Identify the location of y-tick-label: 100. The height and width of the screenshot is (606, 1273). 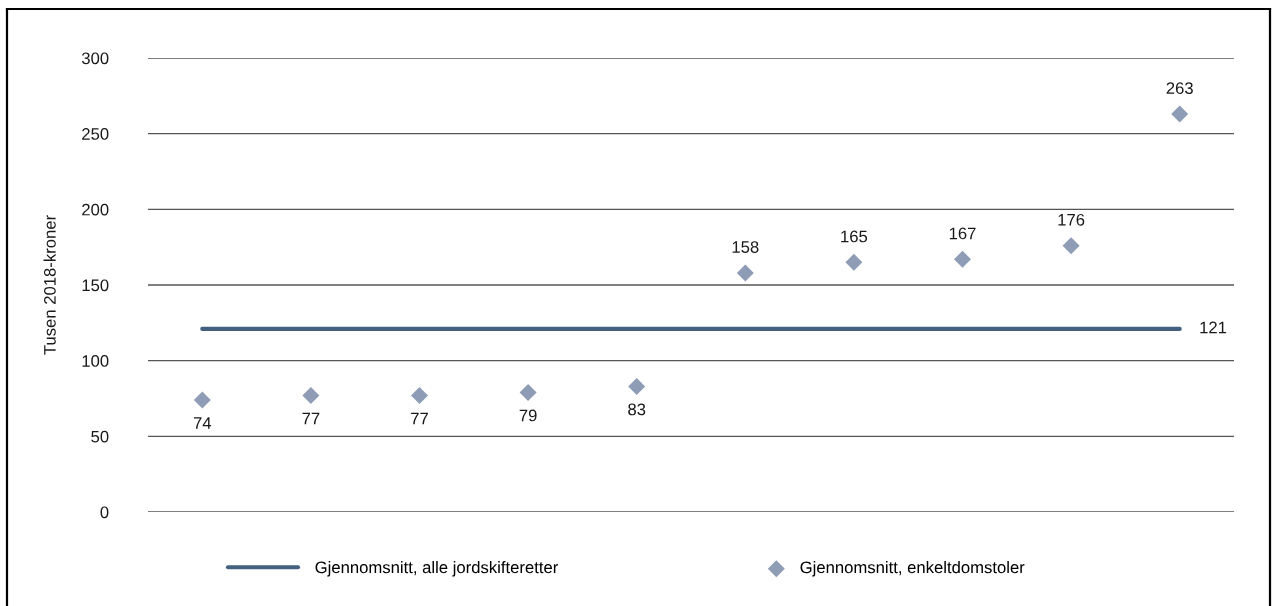
(95, 361).